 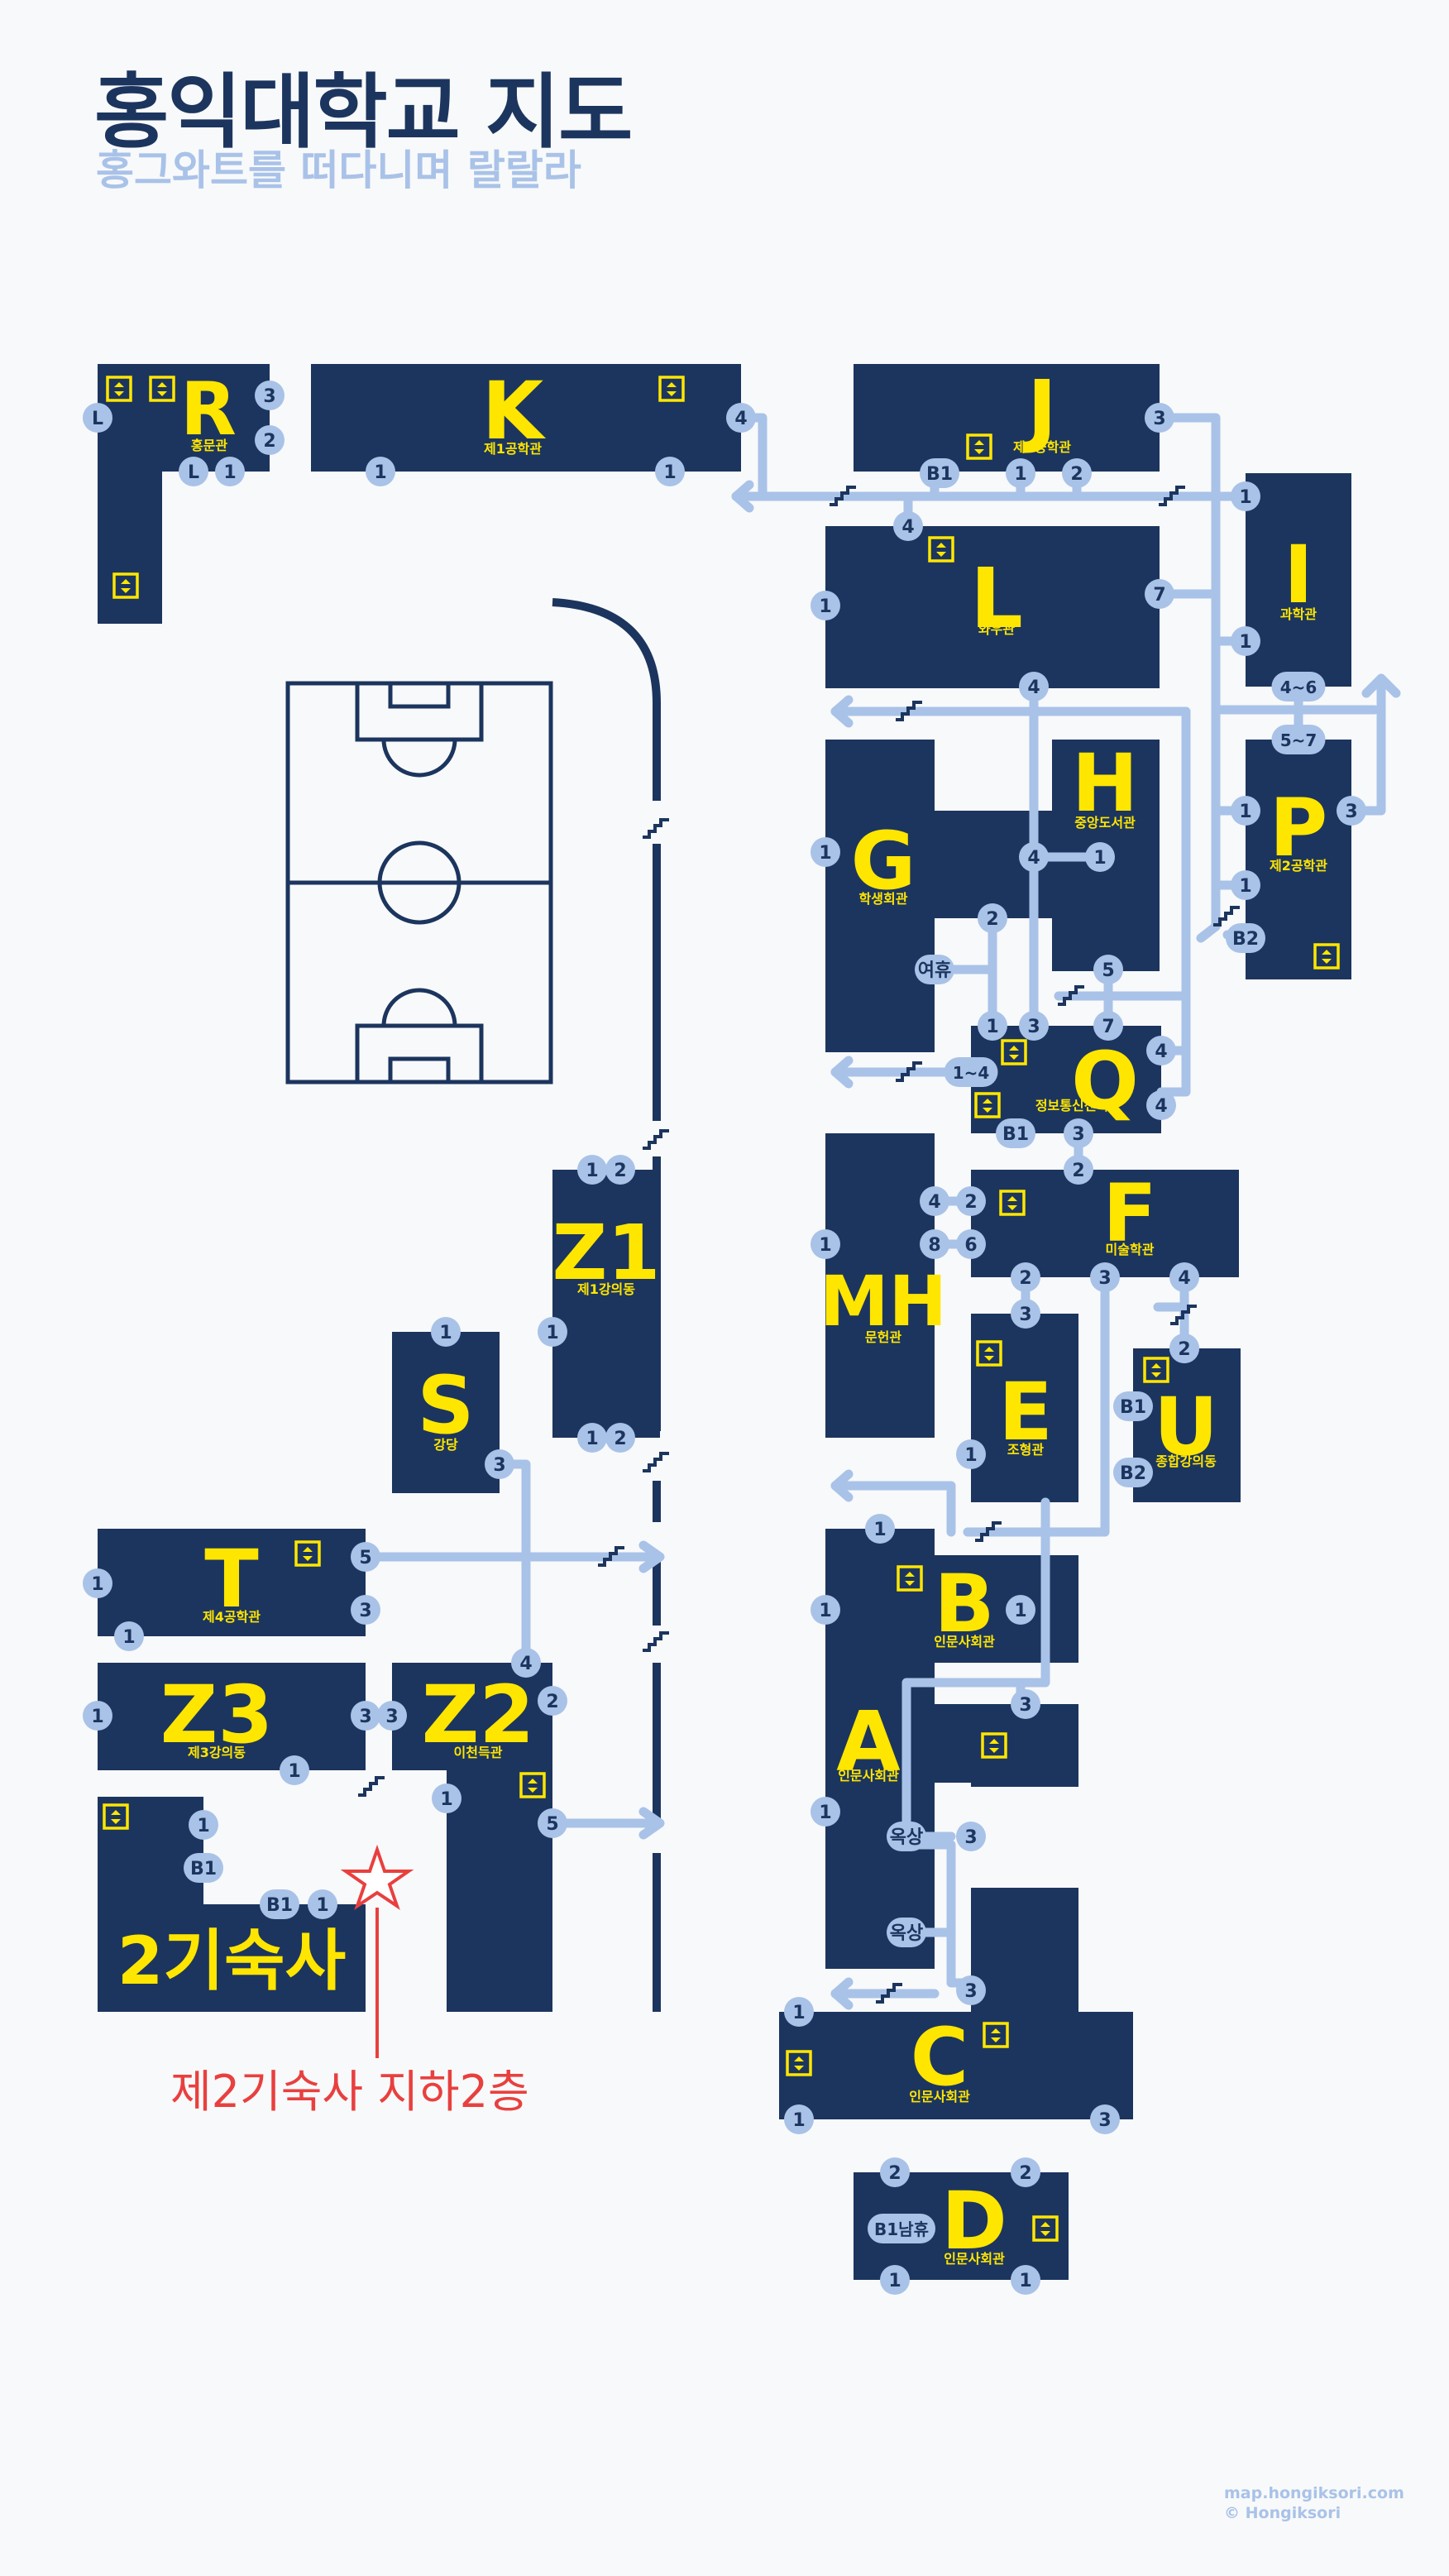 I want to click on entrance-marker-f-4-right: 4, so click(x=1184, y=1277).